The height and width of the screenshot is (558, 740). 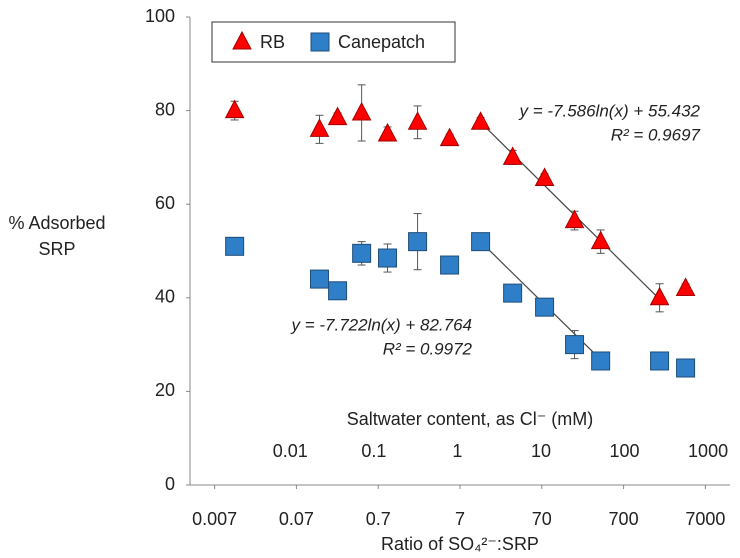 I want to click on legend-box, so click(x=333, y=42).